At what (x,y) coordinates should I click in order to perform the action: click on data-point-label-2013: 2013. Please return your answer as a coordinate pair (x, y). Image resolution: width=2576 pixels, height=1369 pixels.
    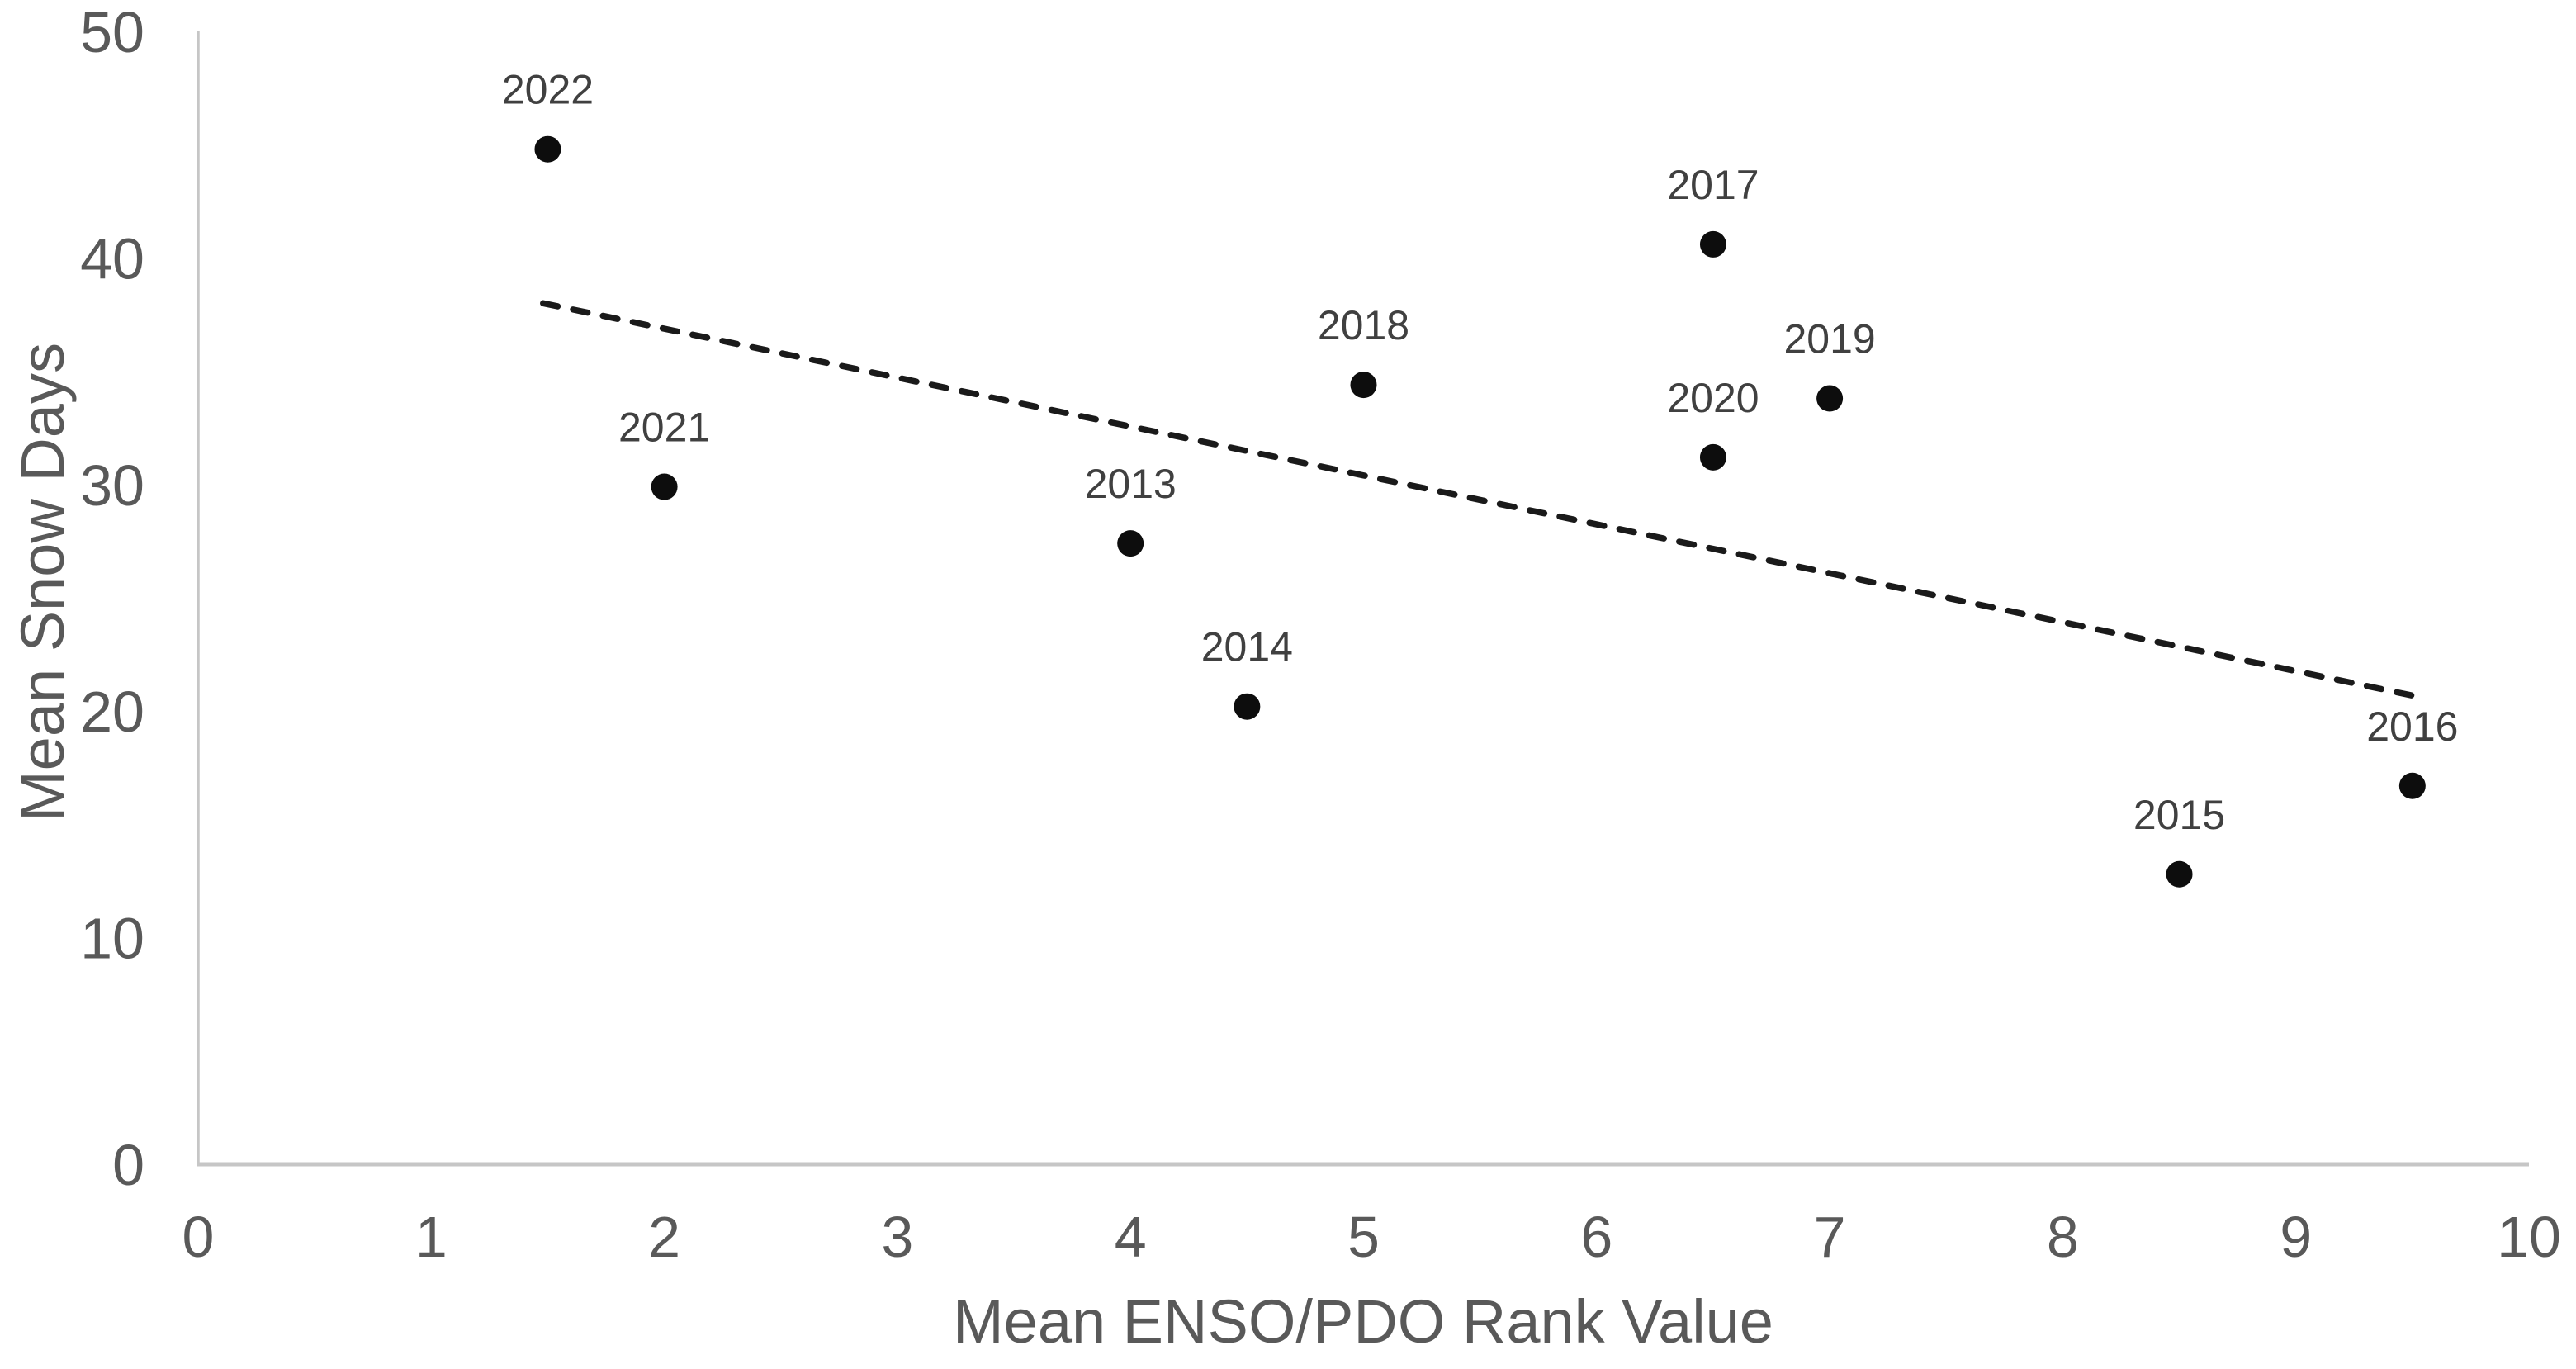
    Looking at the image, I should click on (1131, 484).